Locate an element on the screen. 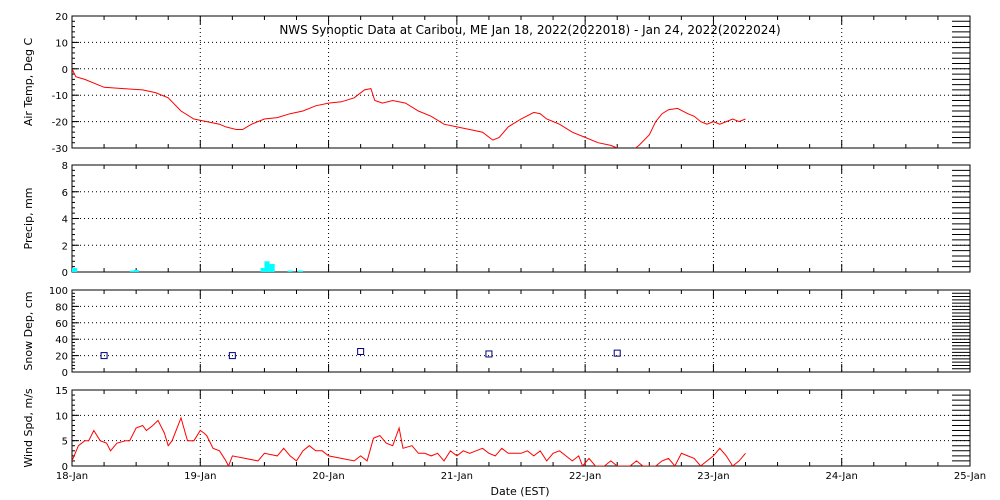 The image size is (1000, 500). y-axis-label: Wind Spd, m/s is located at coordinates (28, 428).